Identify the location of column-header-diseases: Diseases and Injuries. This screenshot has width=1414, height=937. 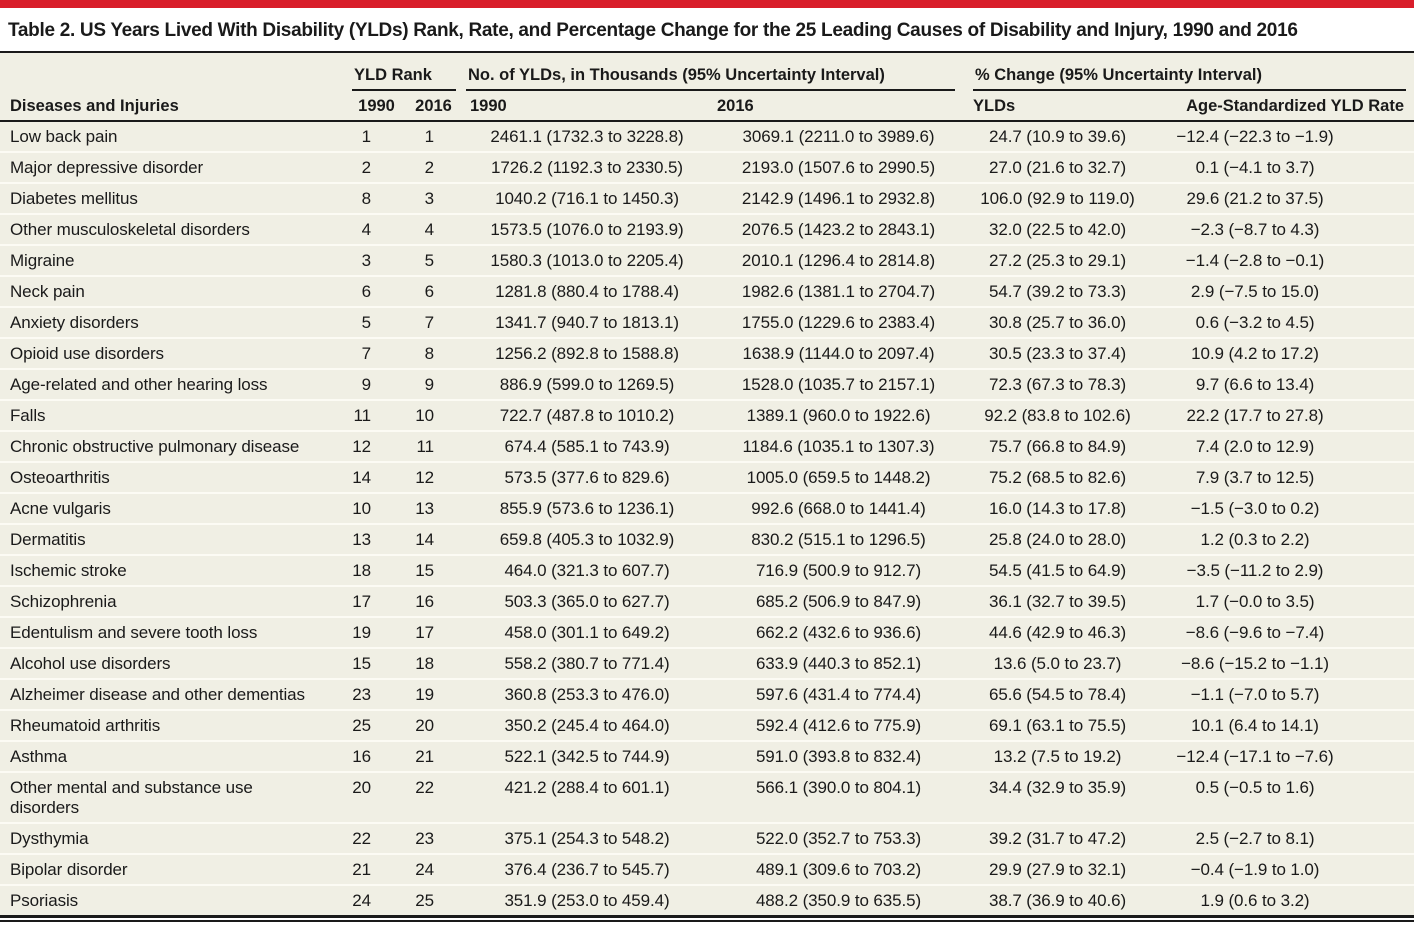
(94, 106).